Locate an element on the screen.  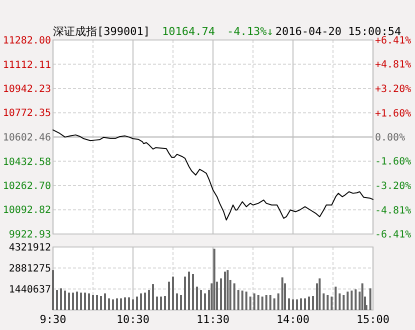
x-tick-label: 10:30 is located at coordinates (133, 319).